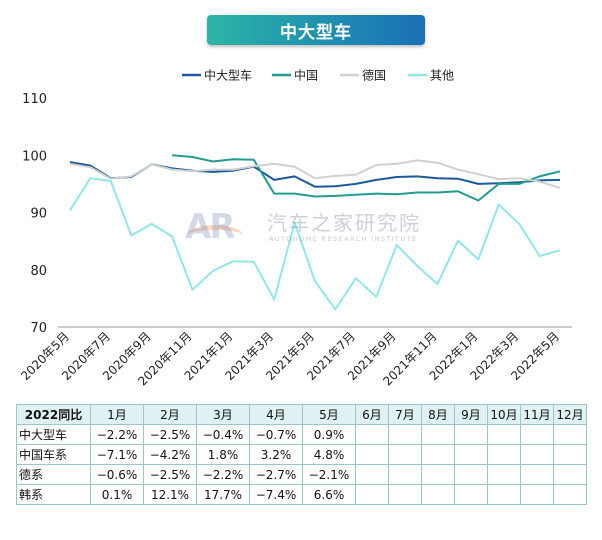  What do you see at coordinates (329, 494) in the screenshot?
I see `table-cell: 6.6%` at bounding box center [329, 494].